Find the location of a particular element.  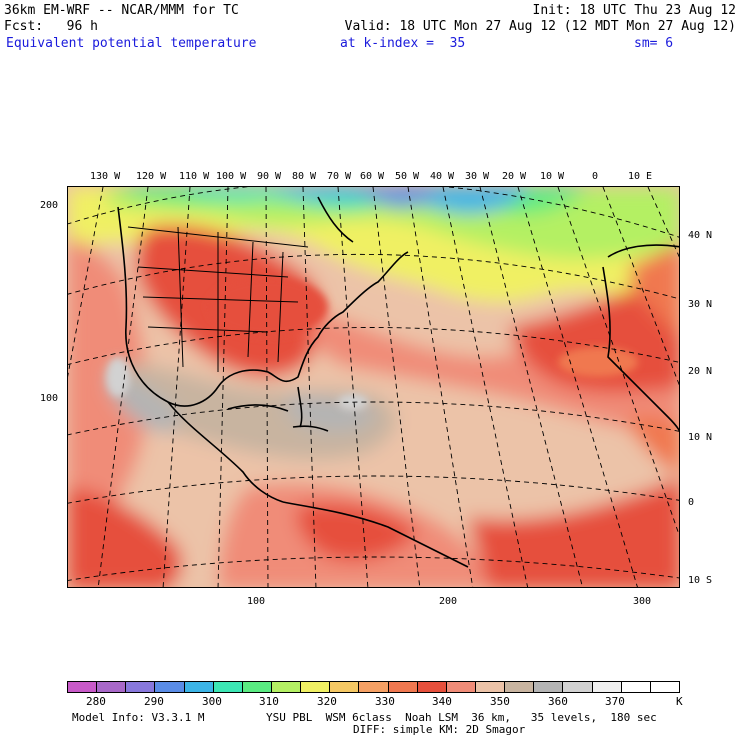

lon-label: 120 W is located at coordinates (151, 176).